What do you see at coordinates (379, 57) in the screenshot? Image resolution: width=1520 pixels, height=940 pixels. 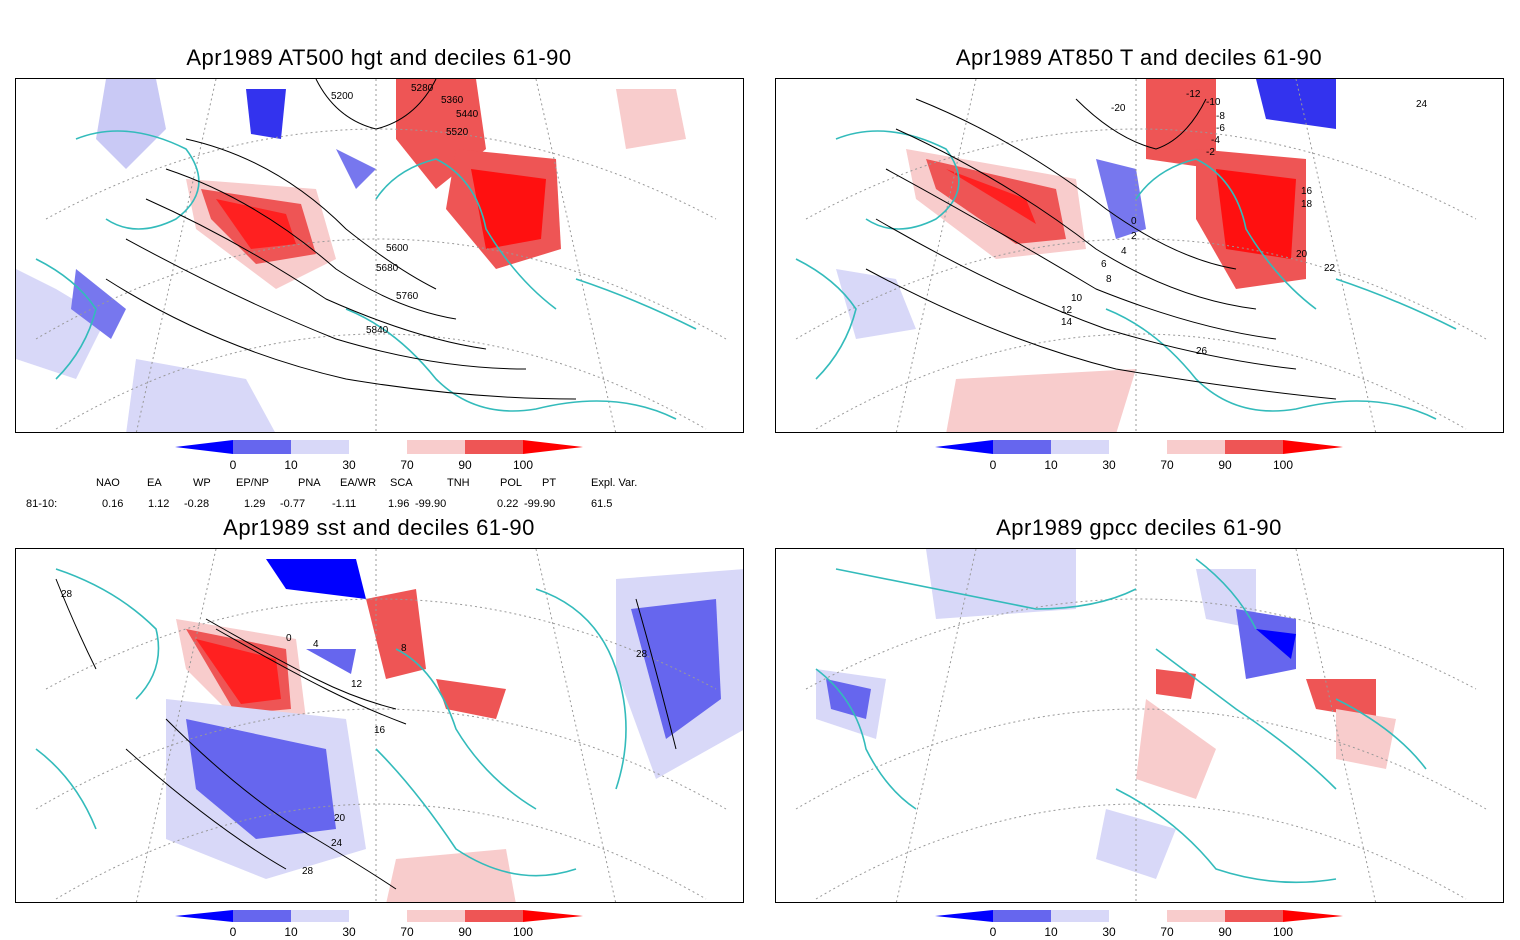 I see `panel-title-at500: Apr1989 AT500 hgt and deciles 61-90` at bounding box center [379, 57].